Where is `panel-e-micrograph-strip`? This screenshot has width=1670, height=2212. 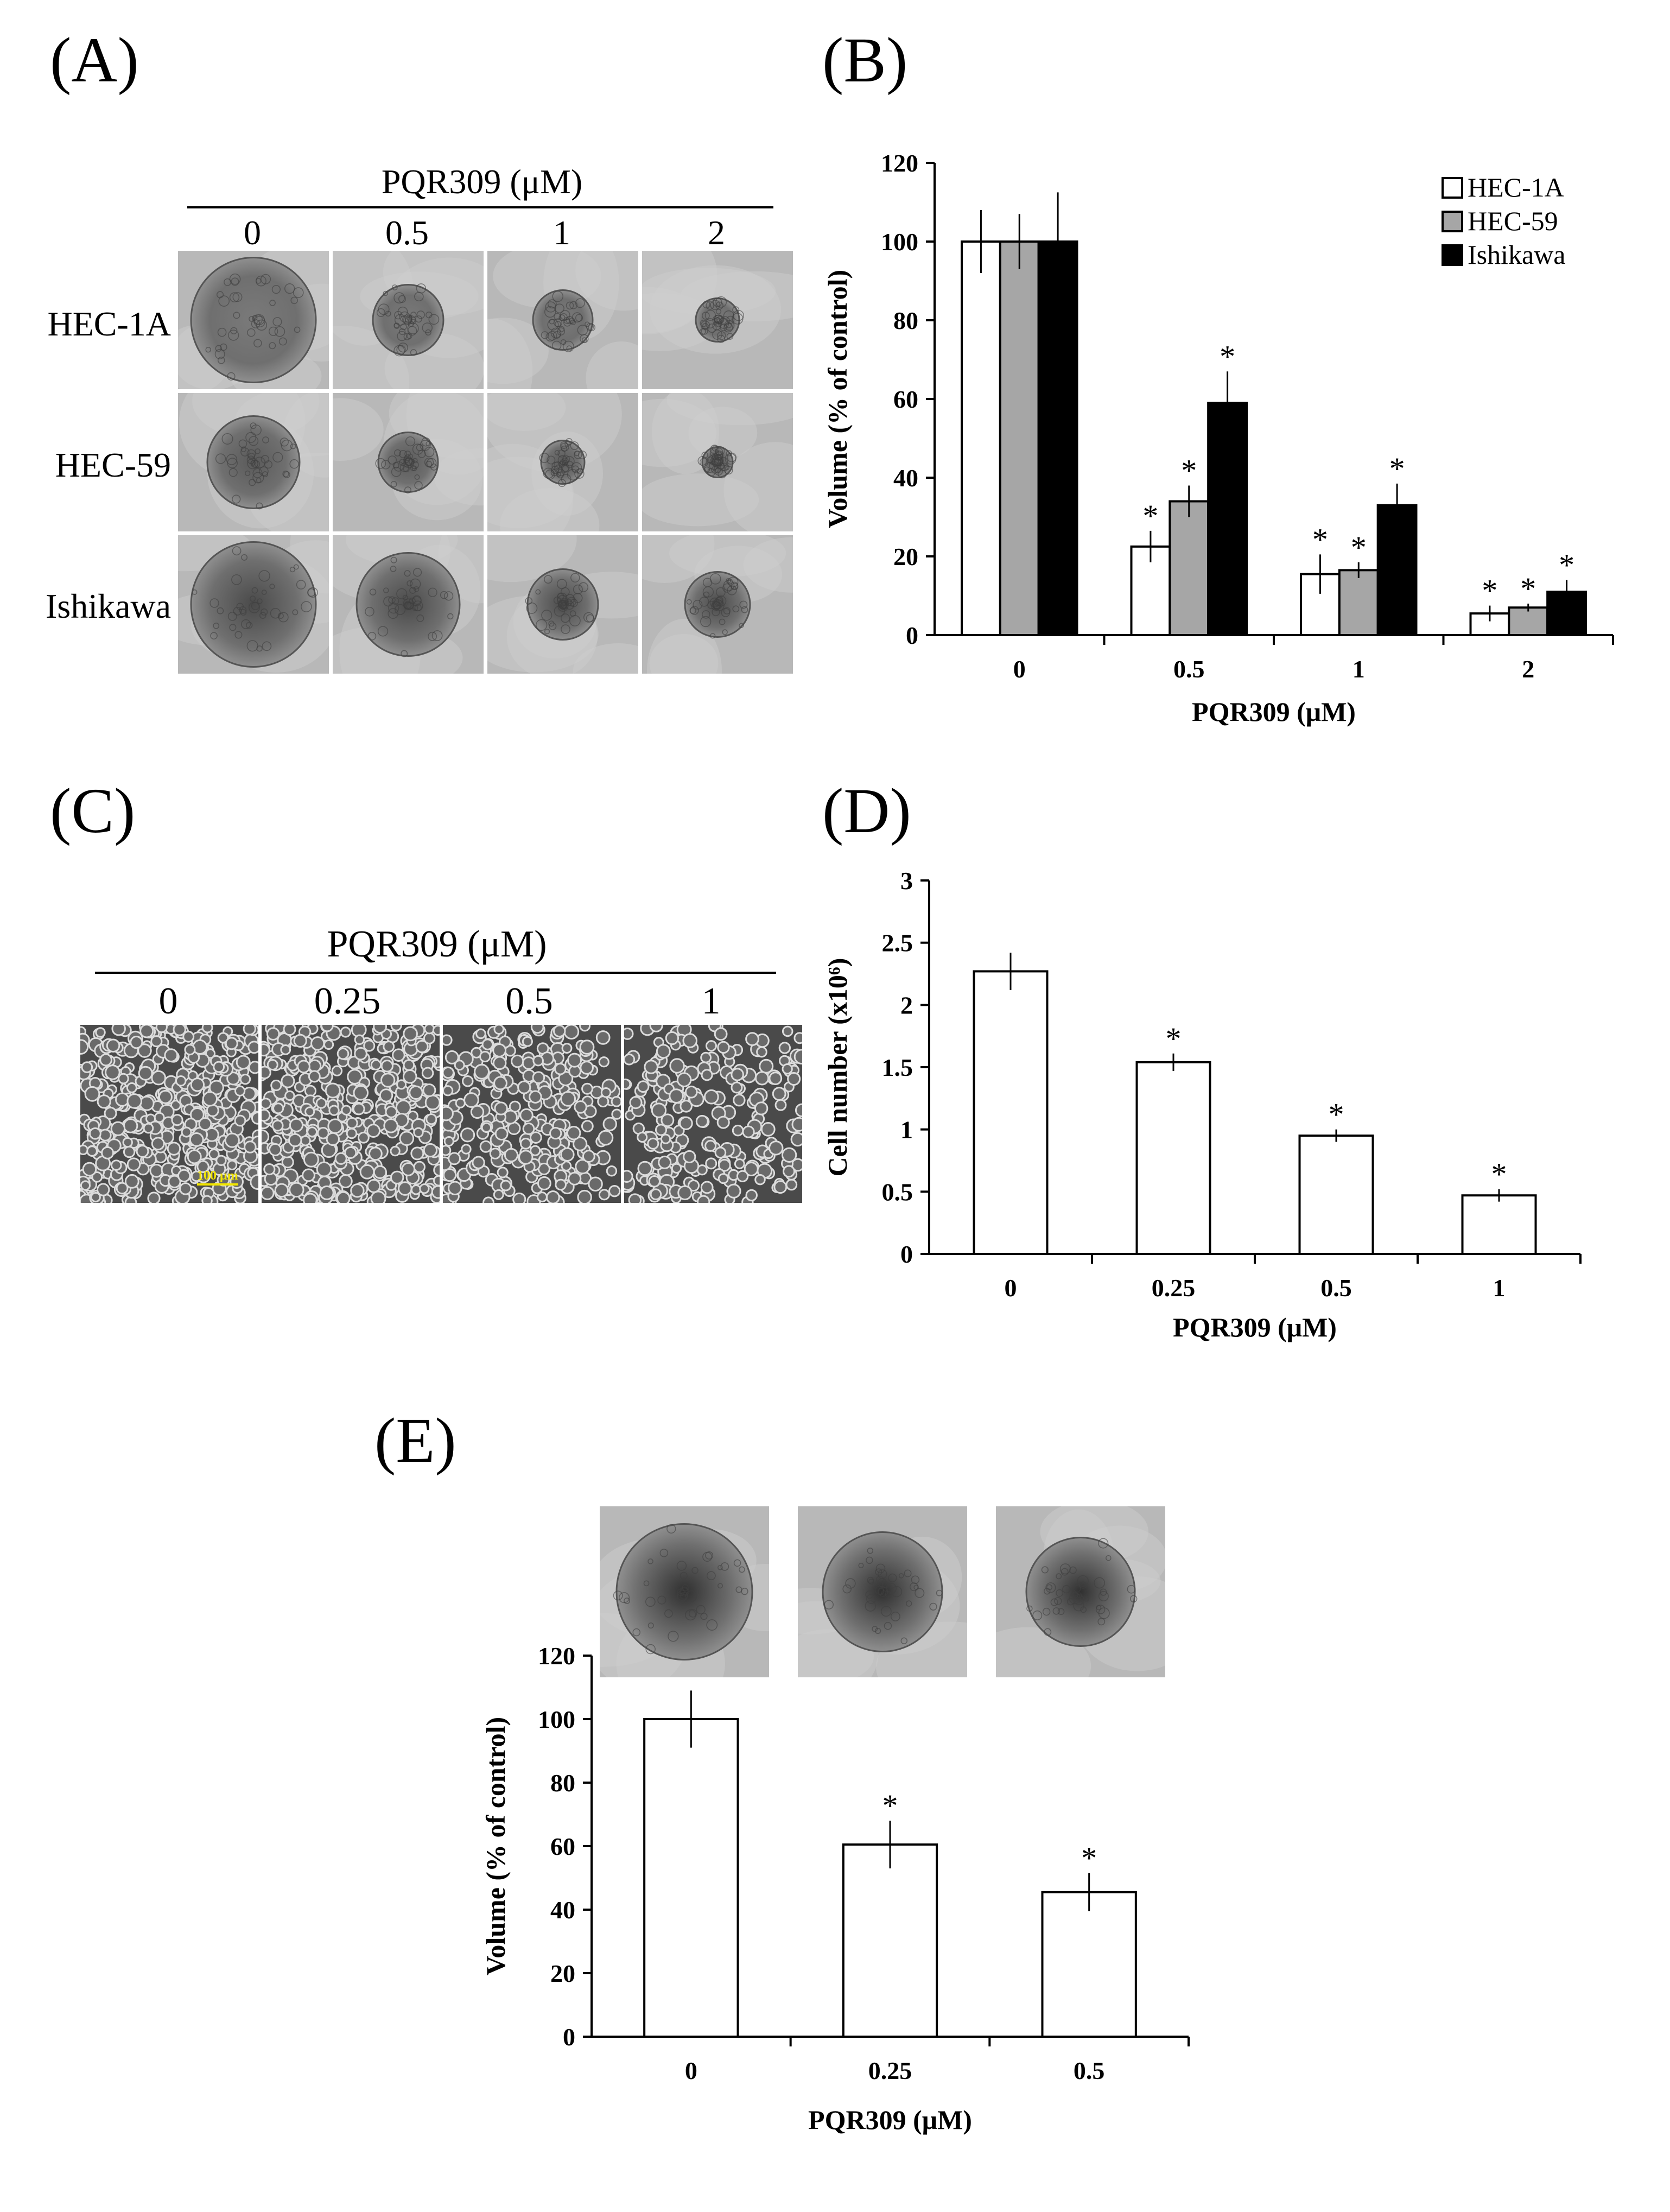 panel-e-micrograph-strip is located at coordinates (885, 1591).